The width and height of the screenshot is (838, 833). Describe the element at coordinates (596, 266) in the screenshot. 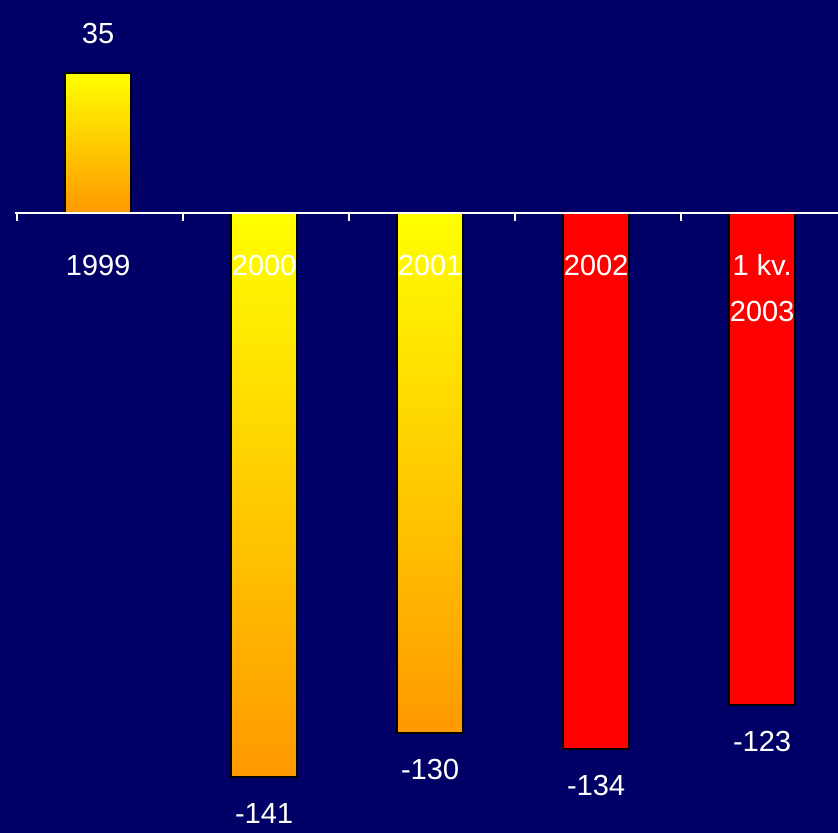

I see `category-label-3-0: 2002` at that location.